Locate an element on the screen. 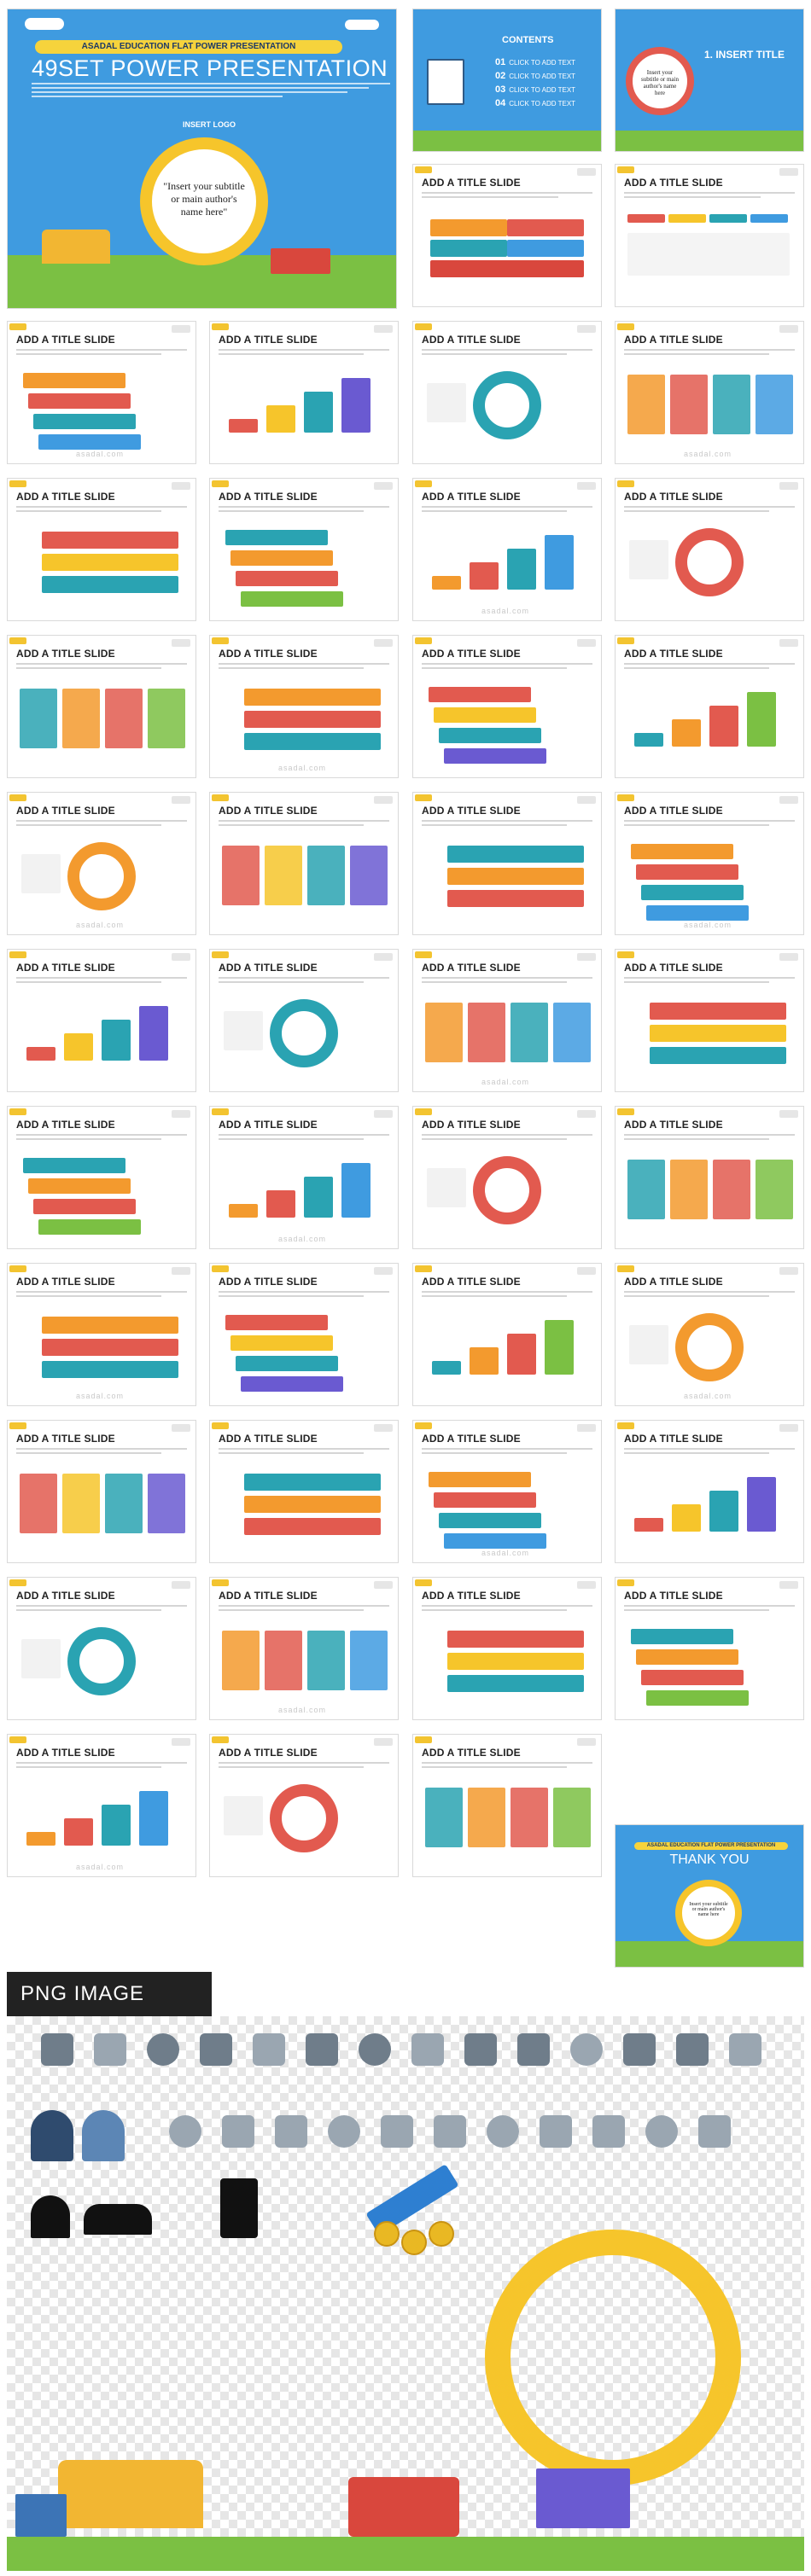  contents-item: 04 CLICK TO ADD TEXT is located at coordinates (535, 103).